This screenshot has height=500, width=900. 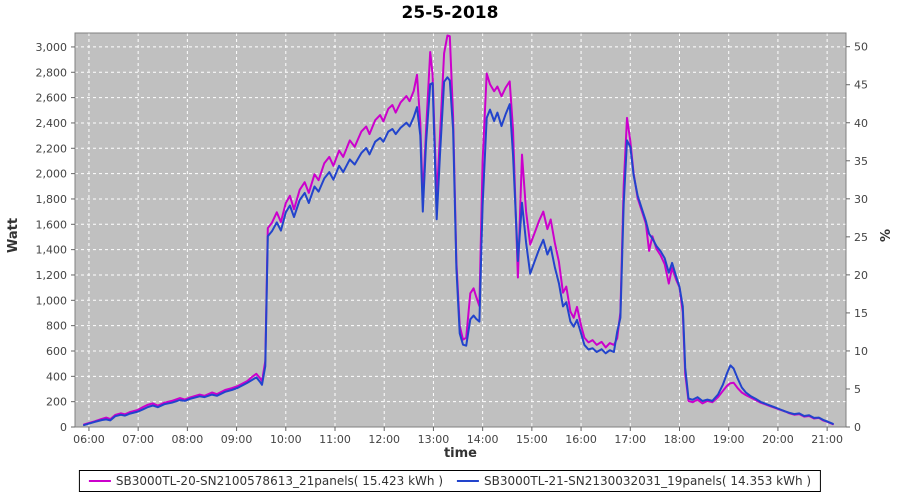 What do you see at coordinates (89, 439) in the screenshot?
I see `svg-text: 06:00` at bounding box center [89, 439].